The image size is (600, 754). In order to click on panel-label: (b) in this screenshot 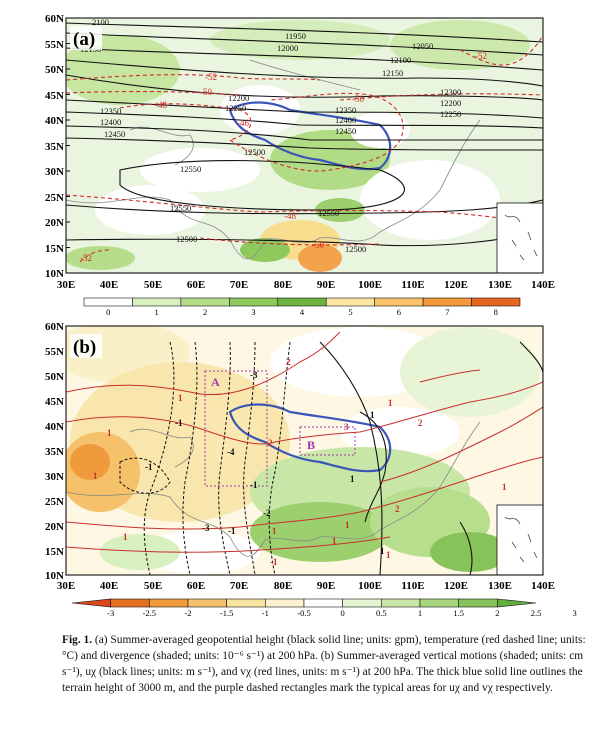, I will do `click(84, 347)`.